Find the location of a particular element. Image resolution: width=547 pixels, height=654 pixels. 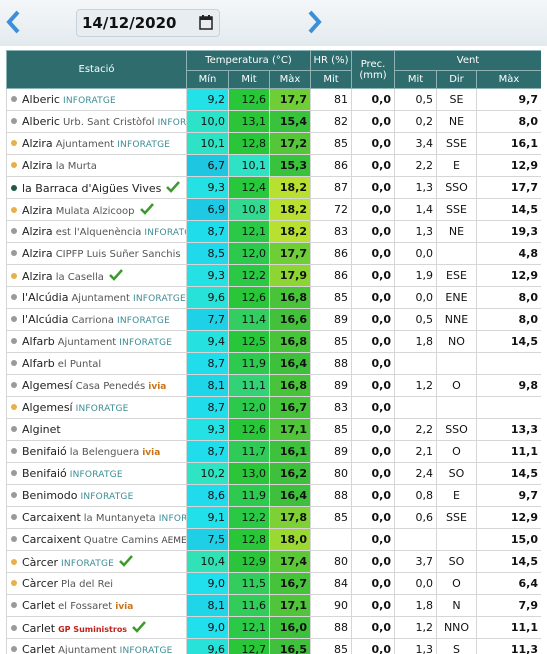

station-place: Mulata Alzicoop is located at coordinates (95, 211).